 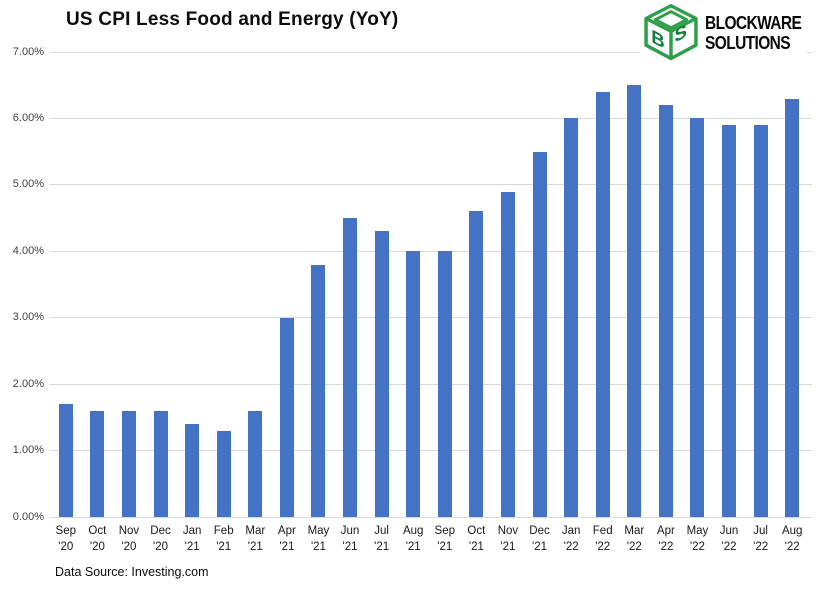 I want to click on x-tick-label: May '22, so click(x=697, y=539).